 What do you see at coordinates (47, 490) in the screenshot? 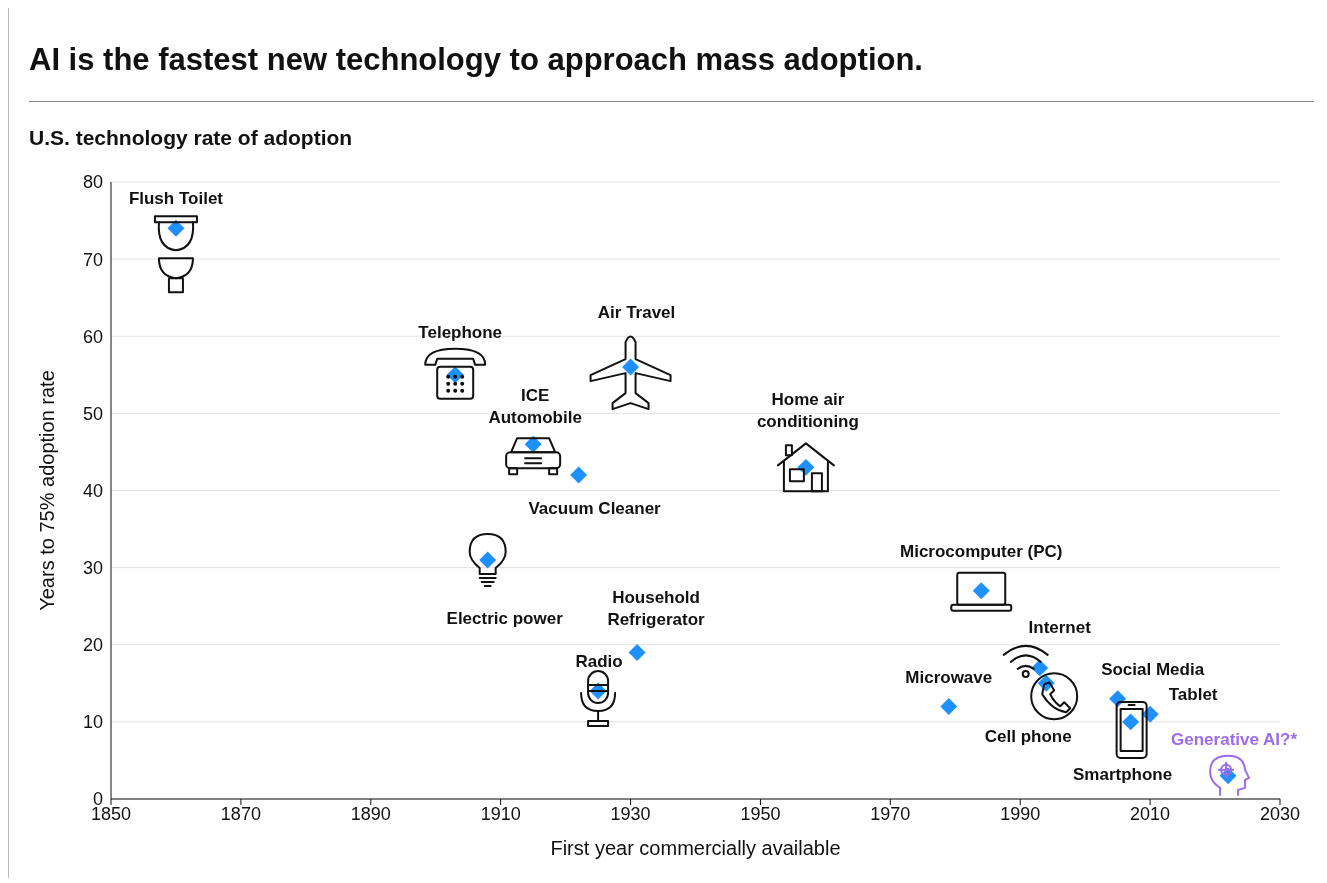
I see `y-axis-title: Years to 75% adoption rate` at bounding box center [47, 490].